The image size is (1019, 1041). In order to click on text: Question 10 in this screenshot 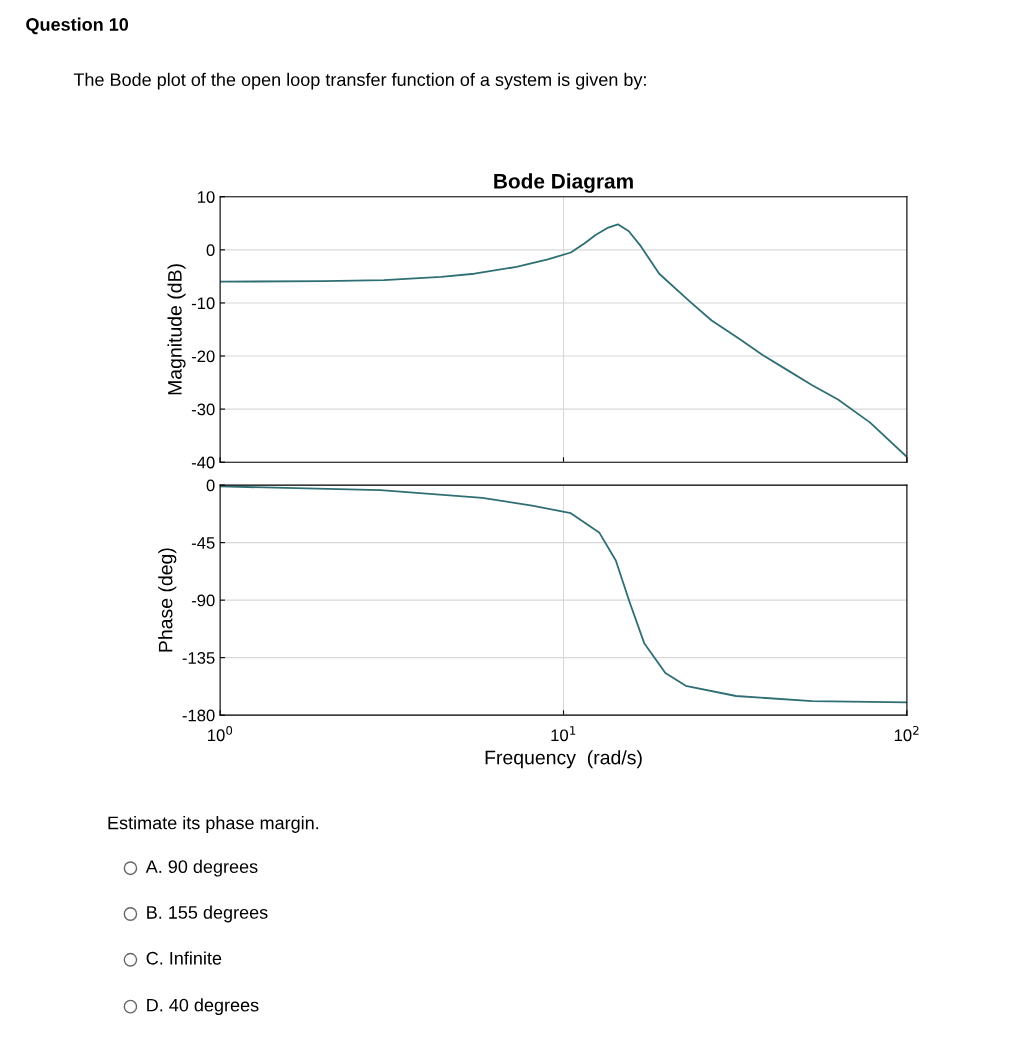, I will do `click(77, 26)`.